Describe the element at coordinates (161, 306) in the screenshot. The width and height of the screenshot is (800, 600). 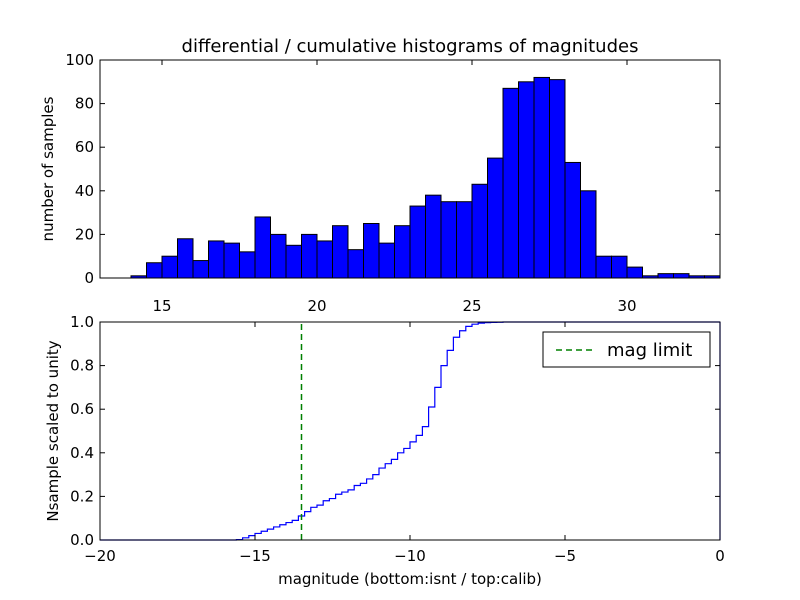
I see `x-tick-label: 15` at that location.